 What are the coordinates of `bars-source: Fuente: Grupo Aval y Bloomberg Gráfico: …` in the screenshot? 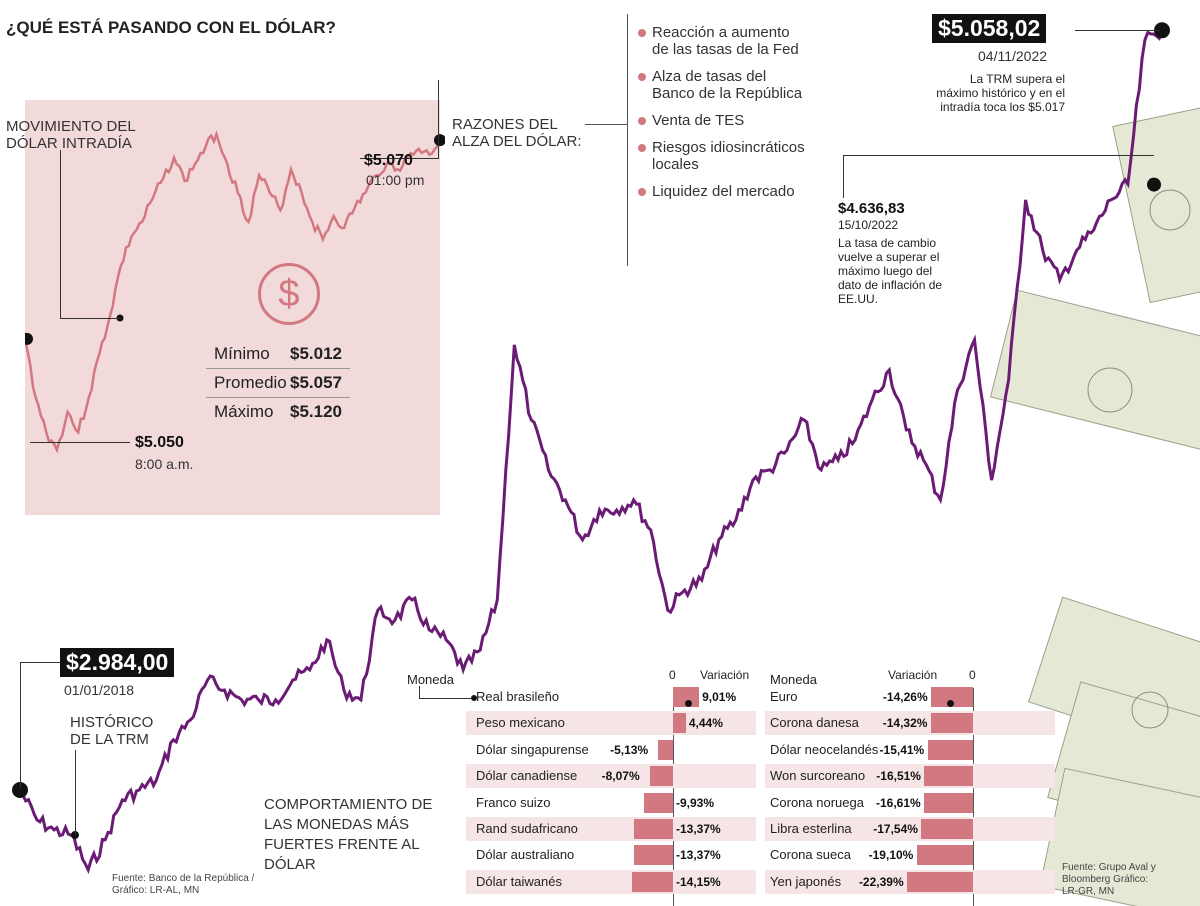 It's located at (1109, 879).